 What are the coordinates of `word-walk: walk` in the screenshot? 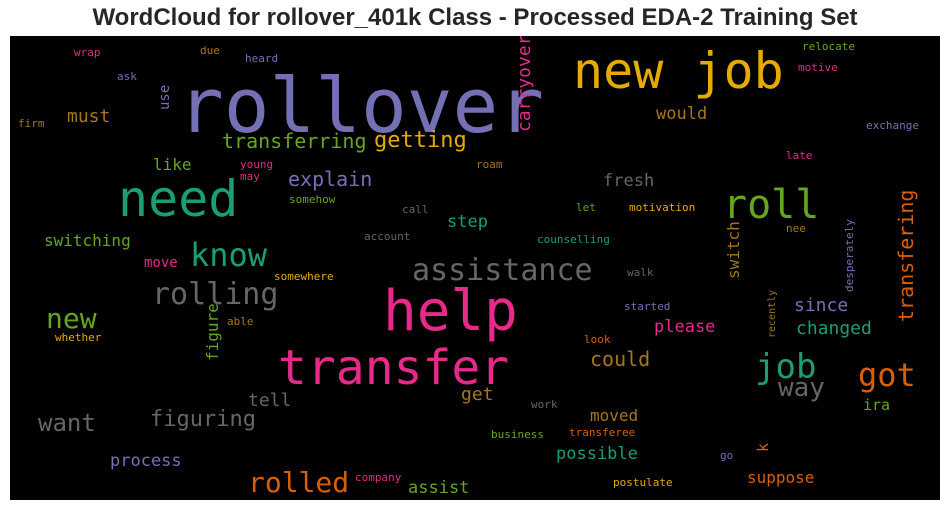 It's located at (640, 272).